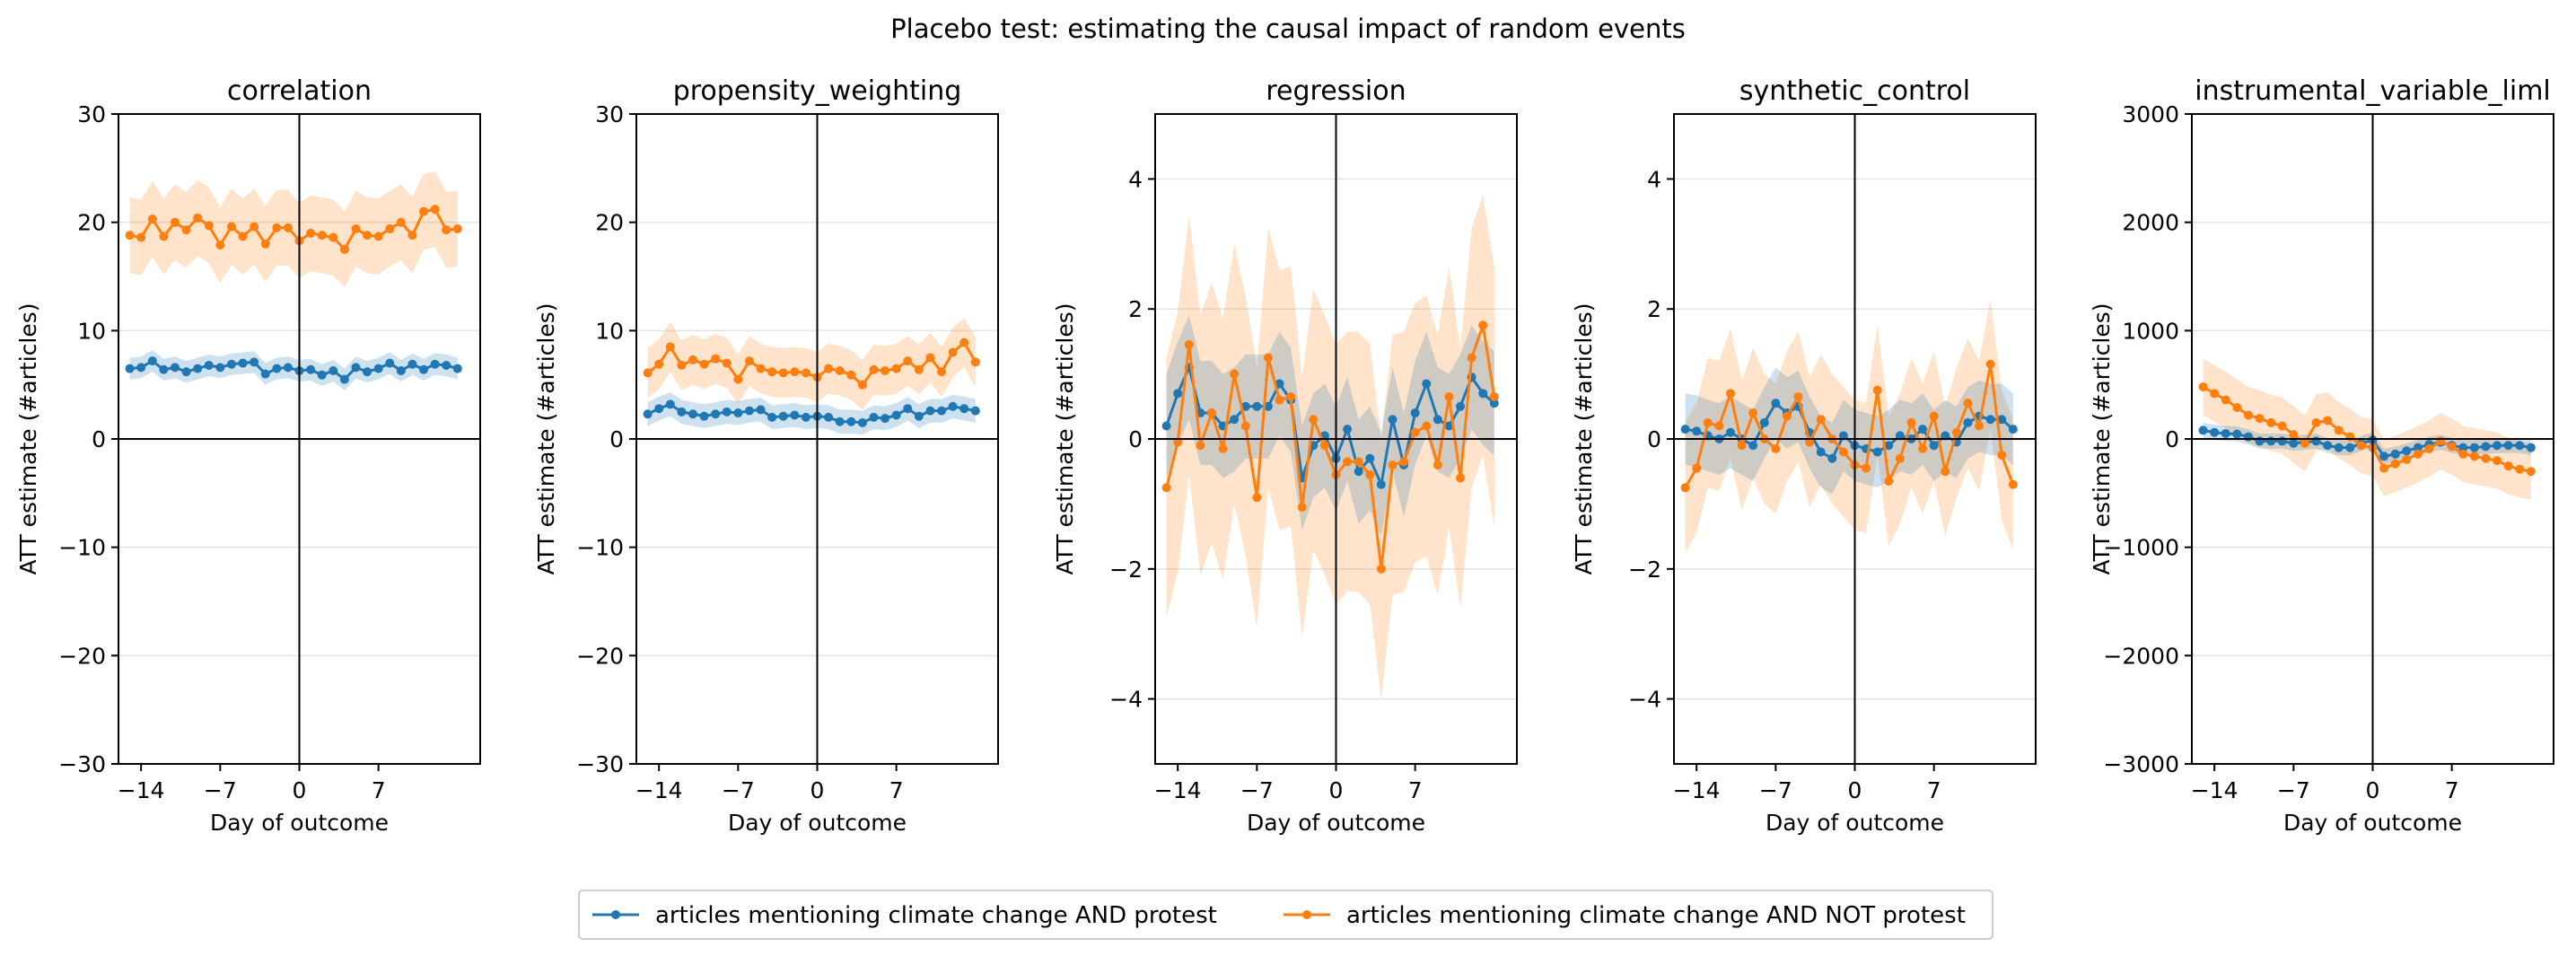 The width and height of the screenshot is (2576, 956). I want to click on y-tick-label: −20, so click(600, 656).